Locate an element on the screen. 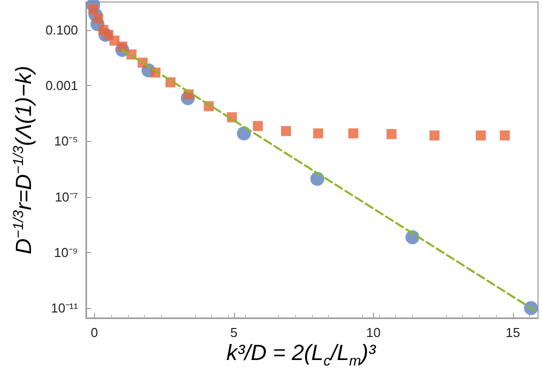 This screenshot has width=542, height=386. y-tick-label: 0.001 is located at coordinates (61, 85).